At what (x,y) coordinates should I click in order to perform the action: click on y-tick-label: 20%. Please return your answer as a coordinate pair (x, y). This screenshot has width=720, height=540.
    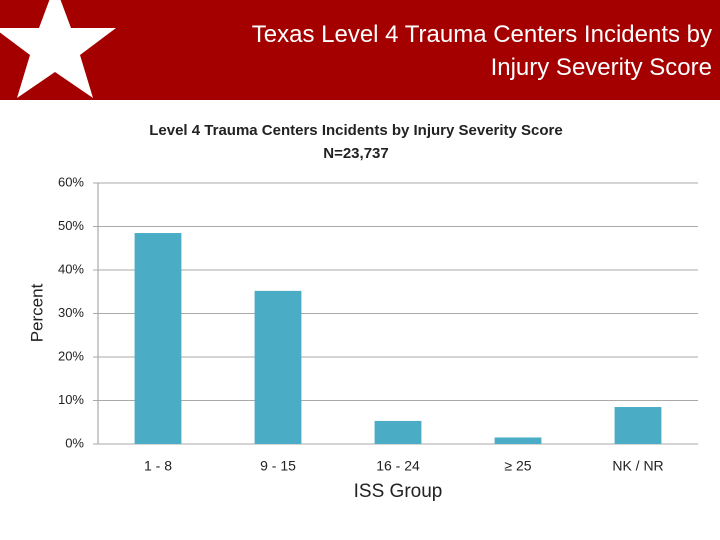
    Looking at the image, I should click on (71, 355).